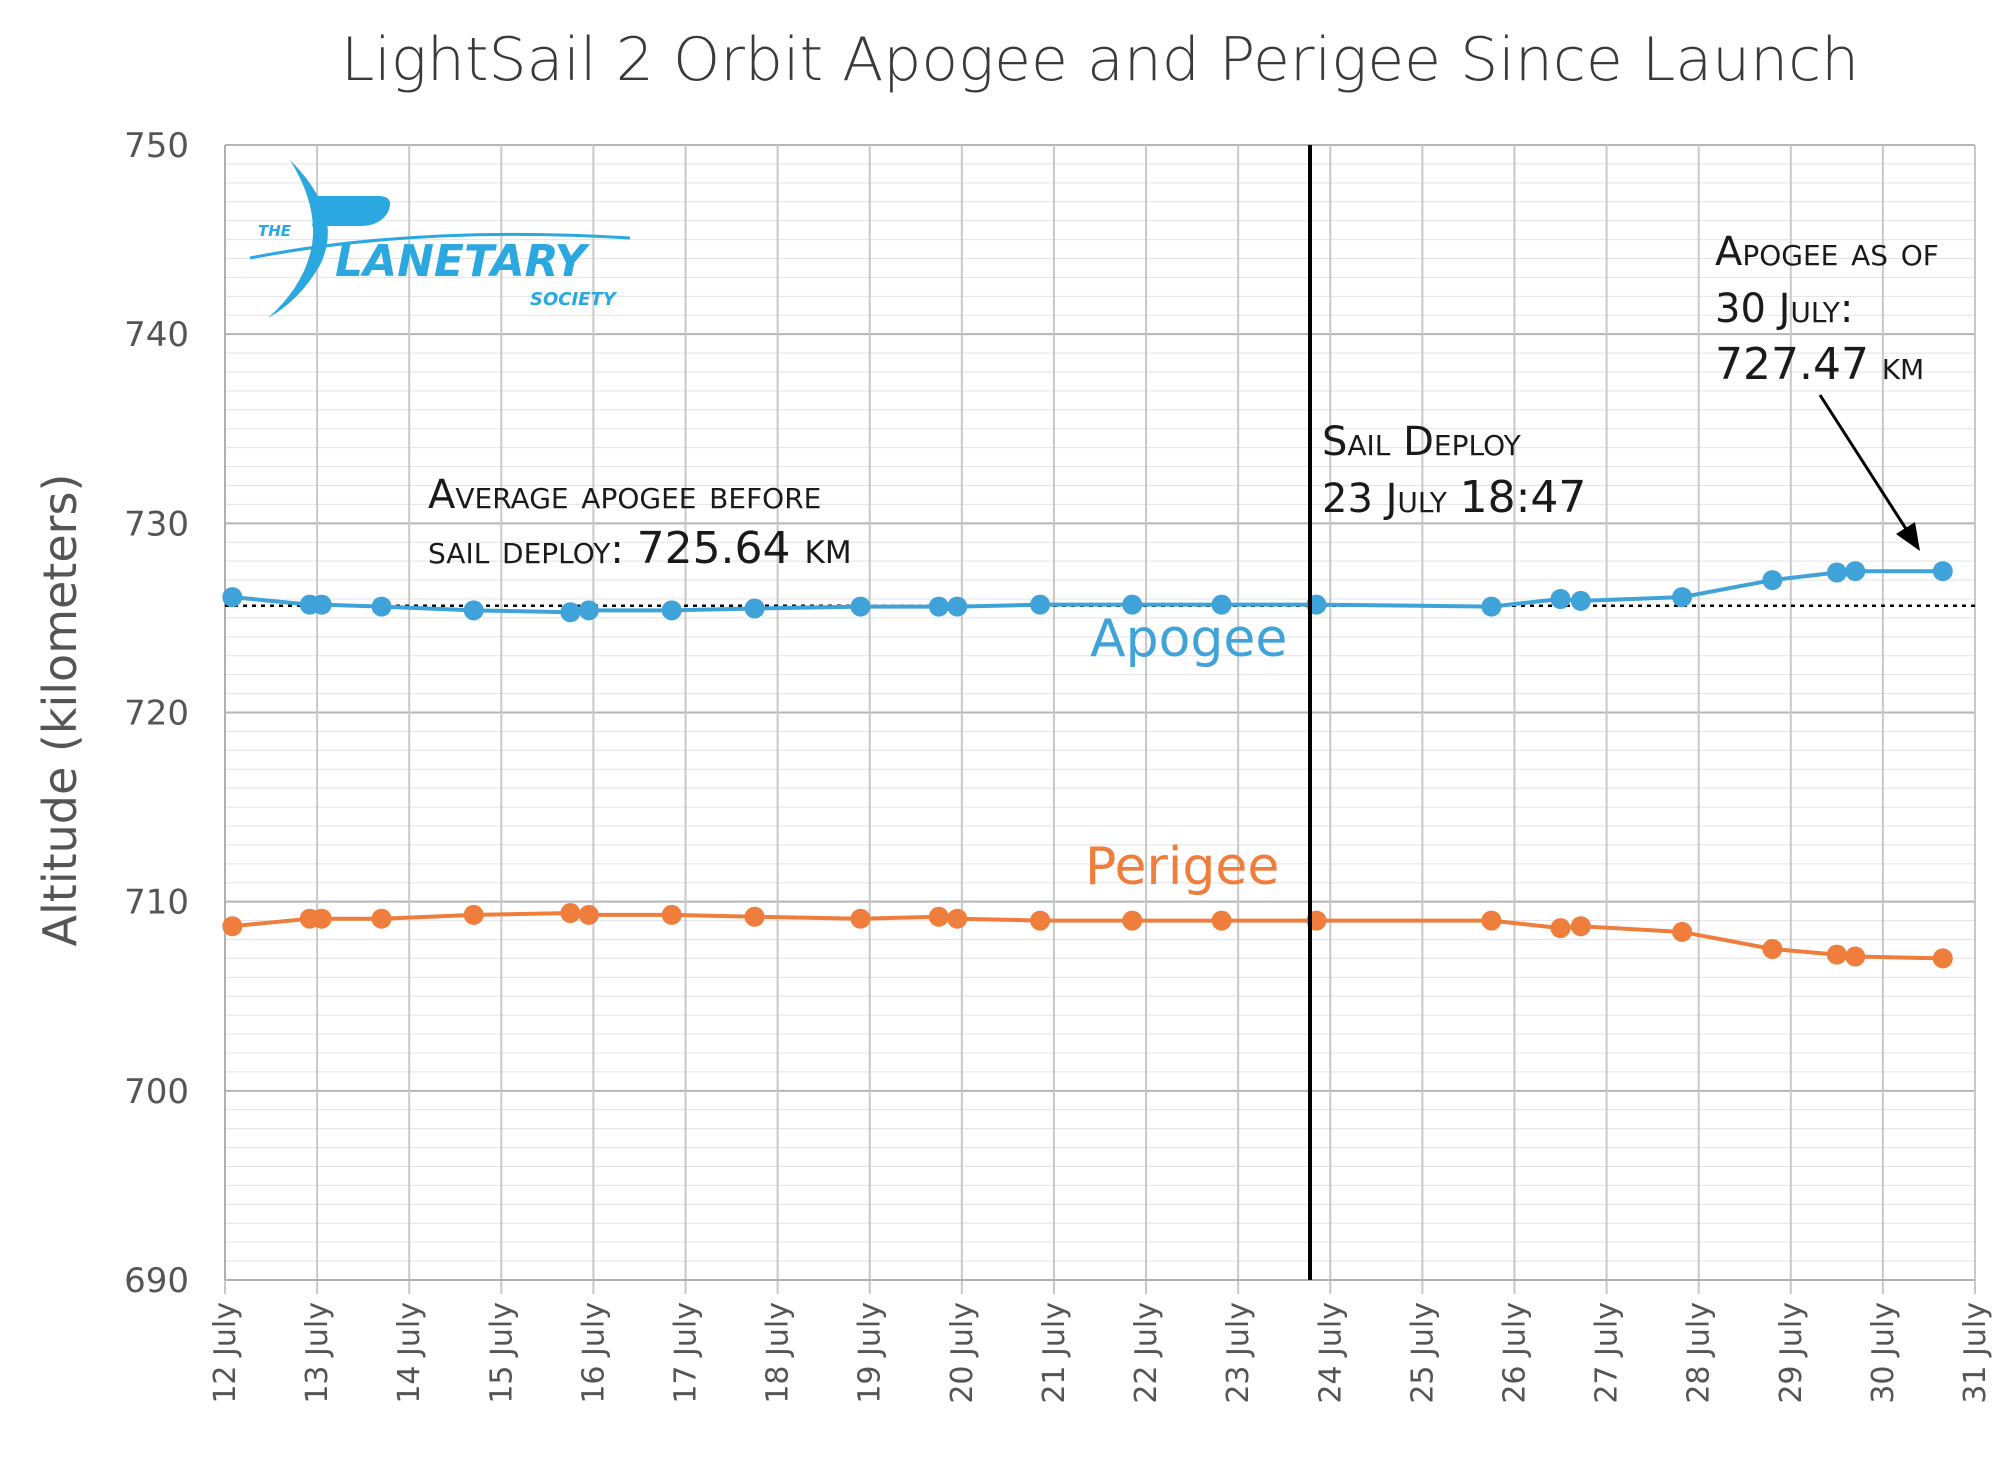 This screenshot has width=2000, height=1461. What do you see at coordinates (686, 1353) in the screenshot?
I see `x-tick-label: 17 July` at bounding box center [686, 1353].